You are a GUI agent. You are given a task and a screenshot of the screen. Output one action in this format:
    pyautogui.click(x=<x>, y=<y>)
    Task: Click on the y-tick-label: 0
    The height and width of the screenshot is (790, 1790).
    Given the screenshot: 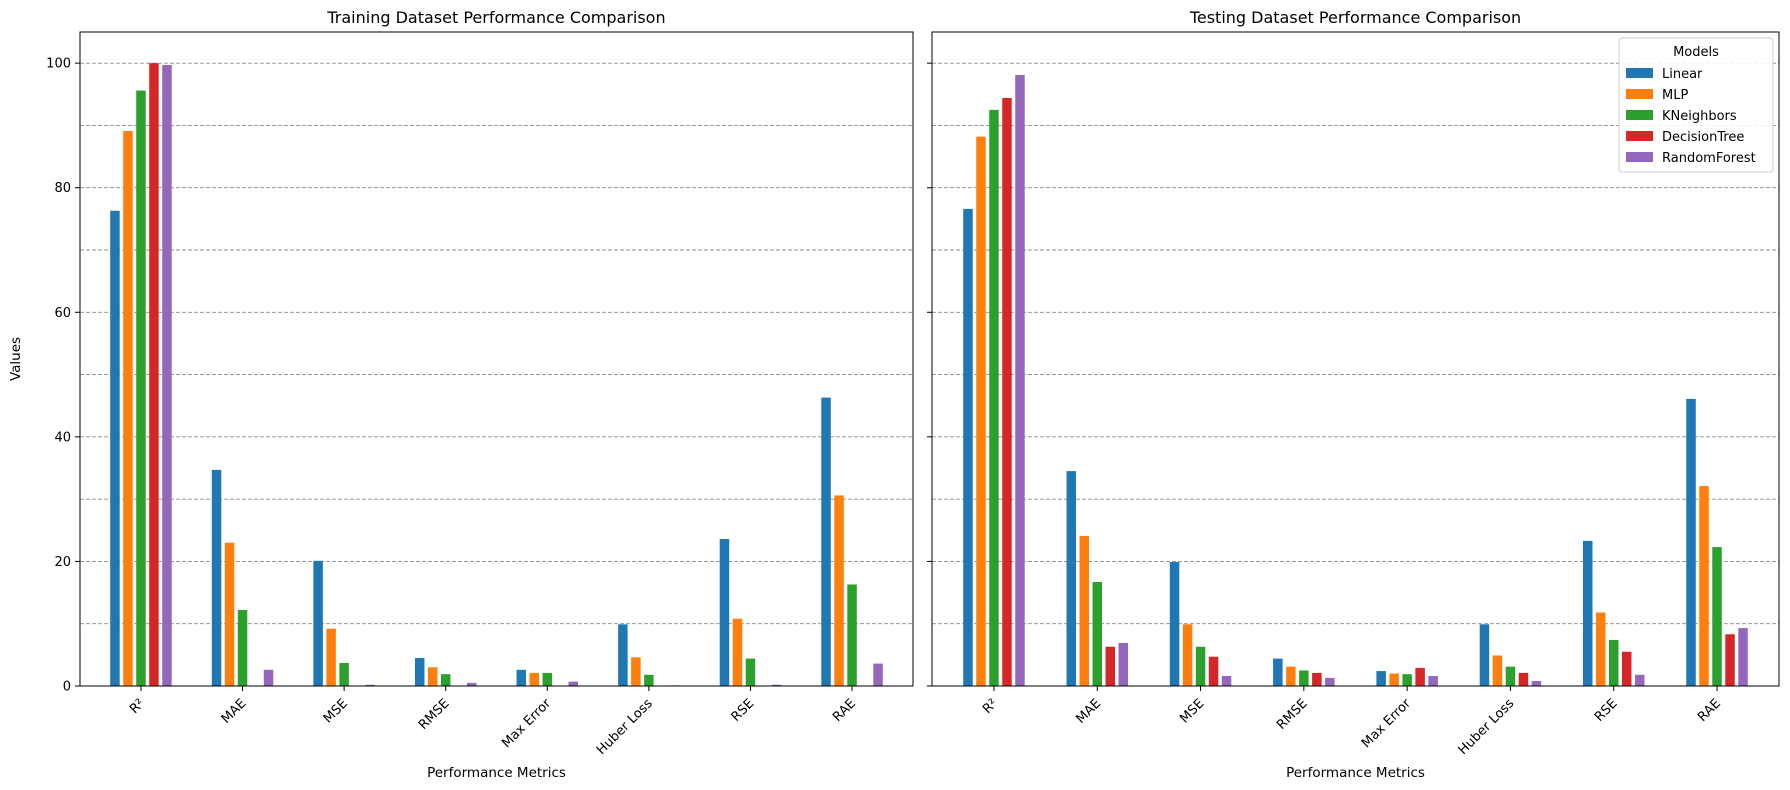 What is the action you would take?
    pyautogui.click(x=67, y=687)
    